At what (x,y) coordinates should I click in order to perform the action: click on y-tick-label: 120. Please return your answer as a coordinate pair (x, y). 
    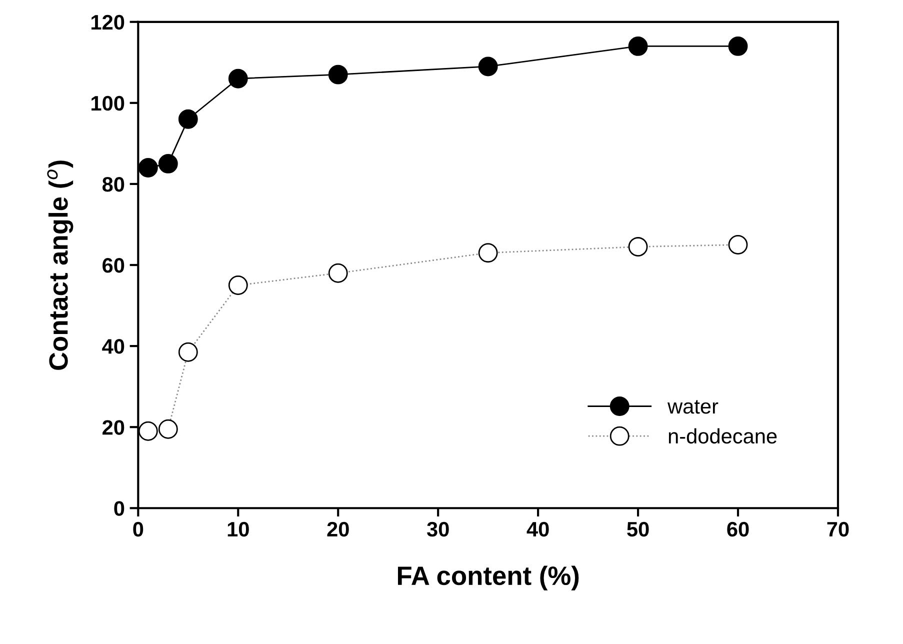
    Looking at the image, I should click on (108, 22).